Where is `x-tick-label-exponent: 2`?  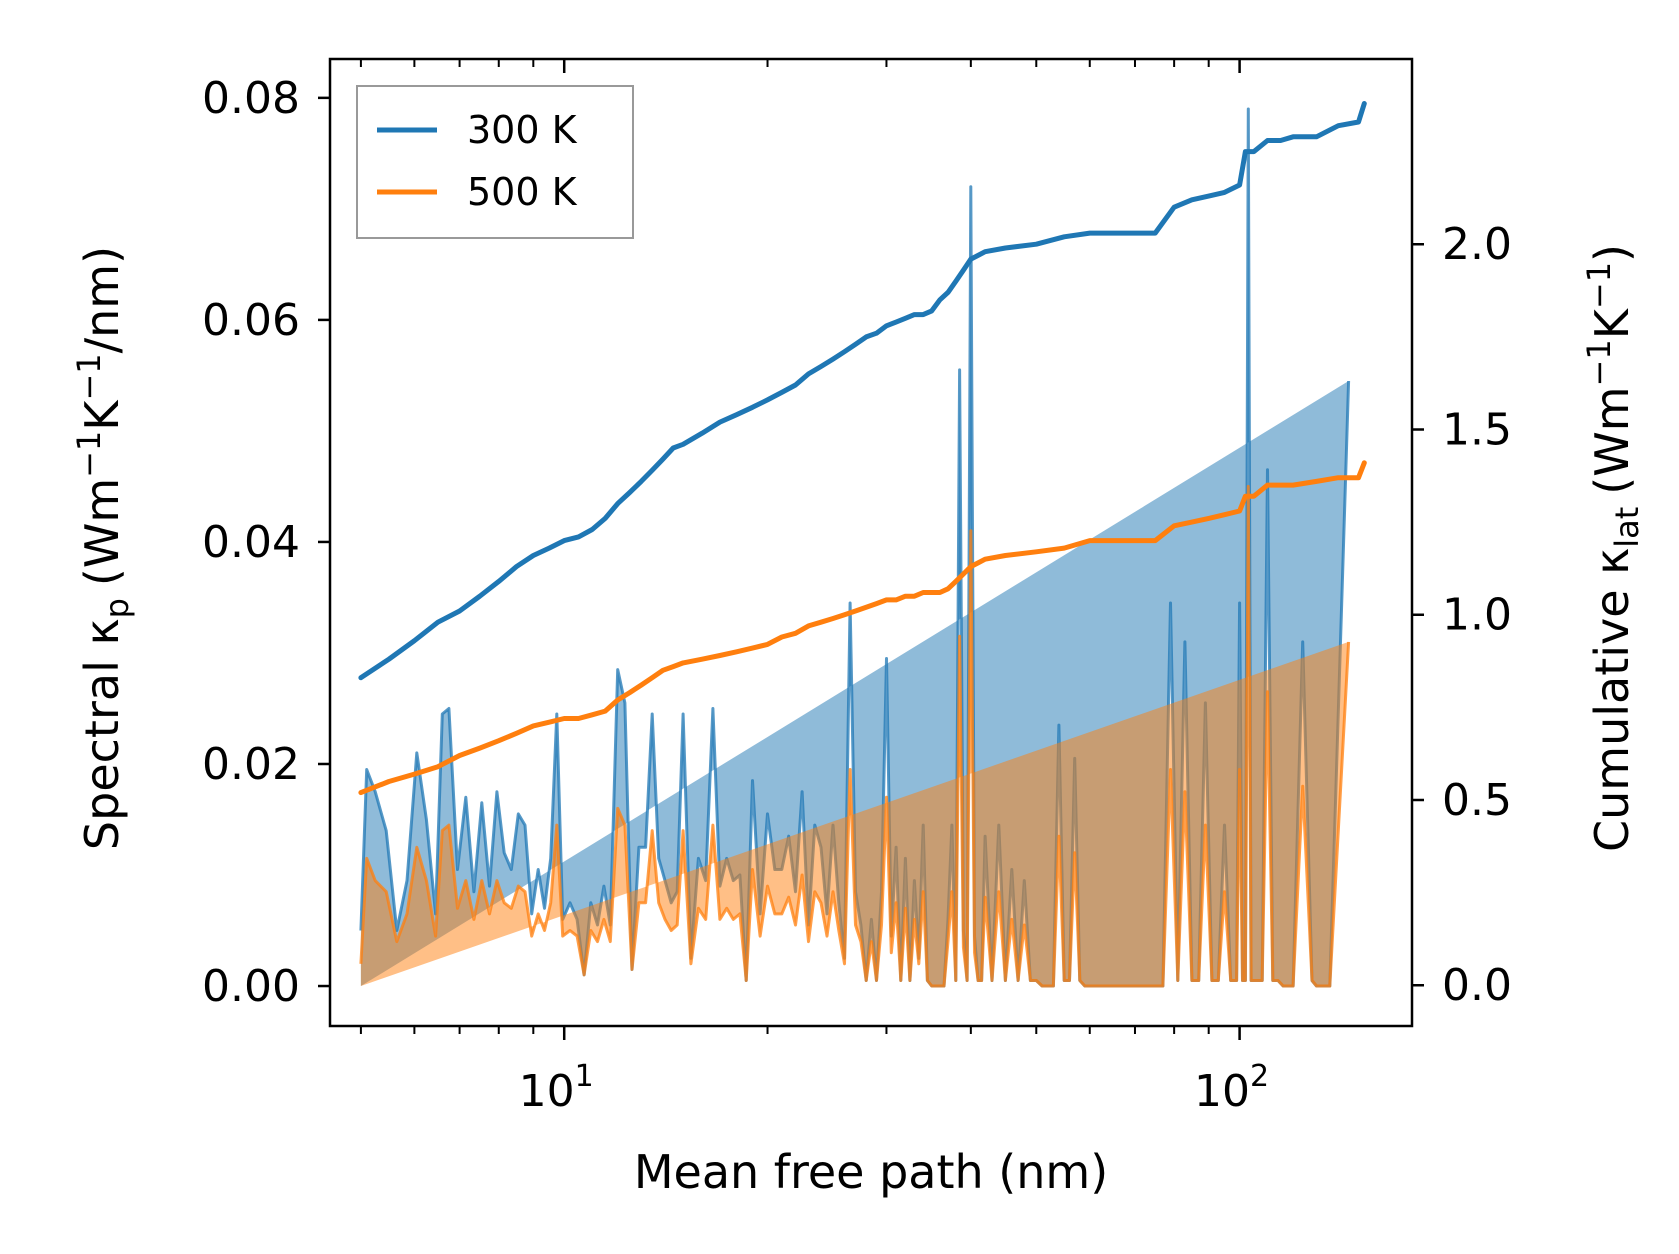
x-tick-label-exponent: 2 is located at coordinates (1259, 1076).